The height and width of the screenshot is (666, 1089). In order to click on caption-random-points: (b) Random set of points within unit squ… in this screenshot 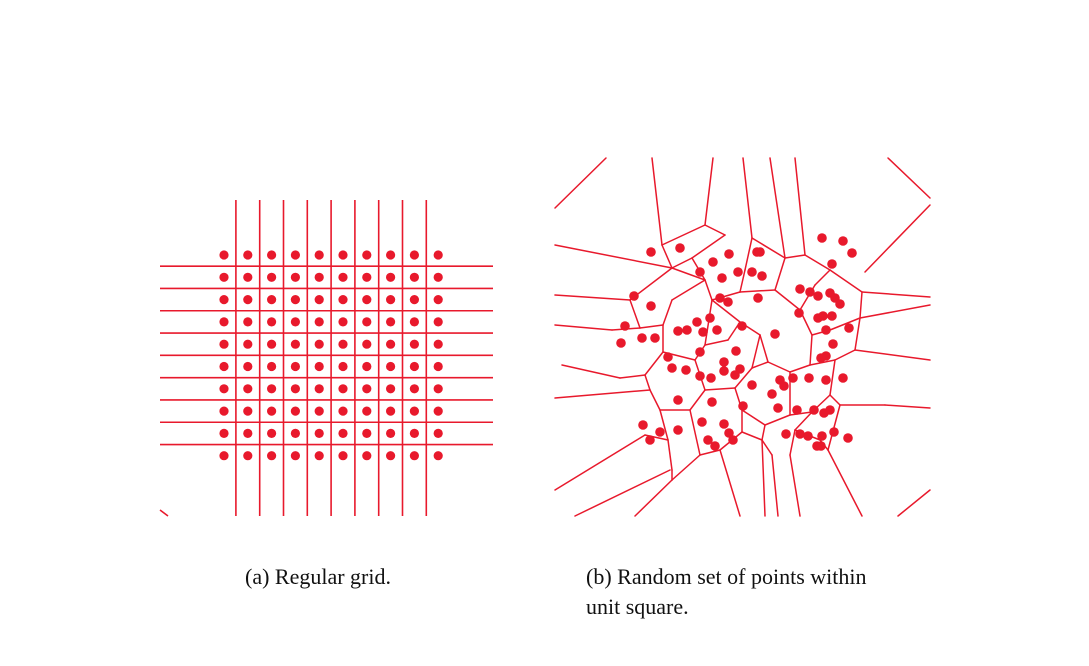, I will do `click(726, 592)`.